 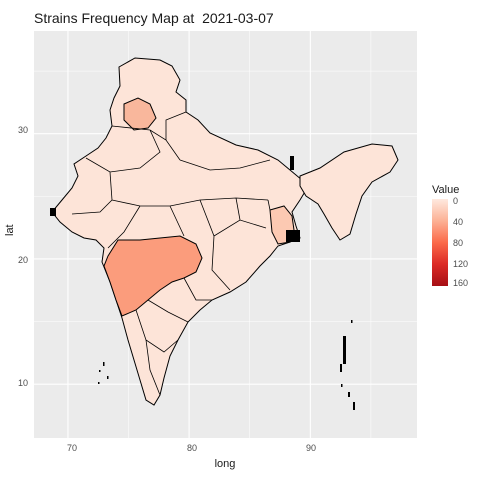 I want to click on legend-label: 40, so click(x=458, y=222).